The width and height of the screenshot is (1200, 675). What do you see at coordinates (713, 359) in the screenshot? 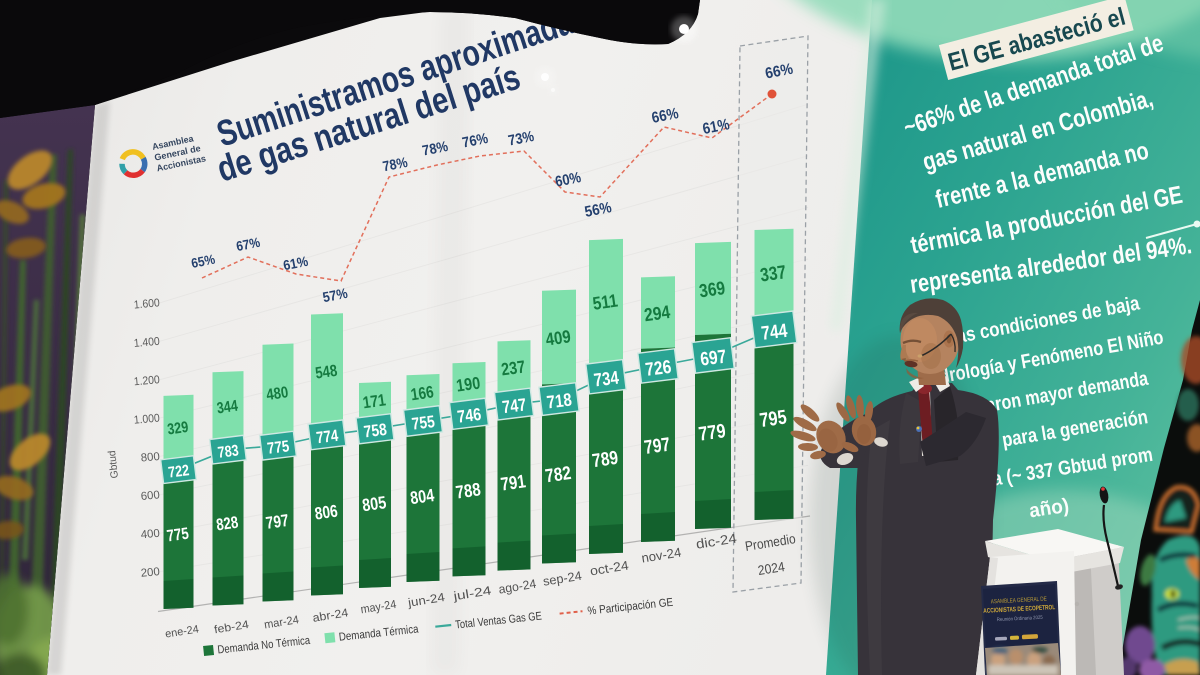
I see `svg-text: 697` at bounding box center [713, 359].